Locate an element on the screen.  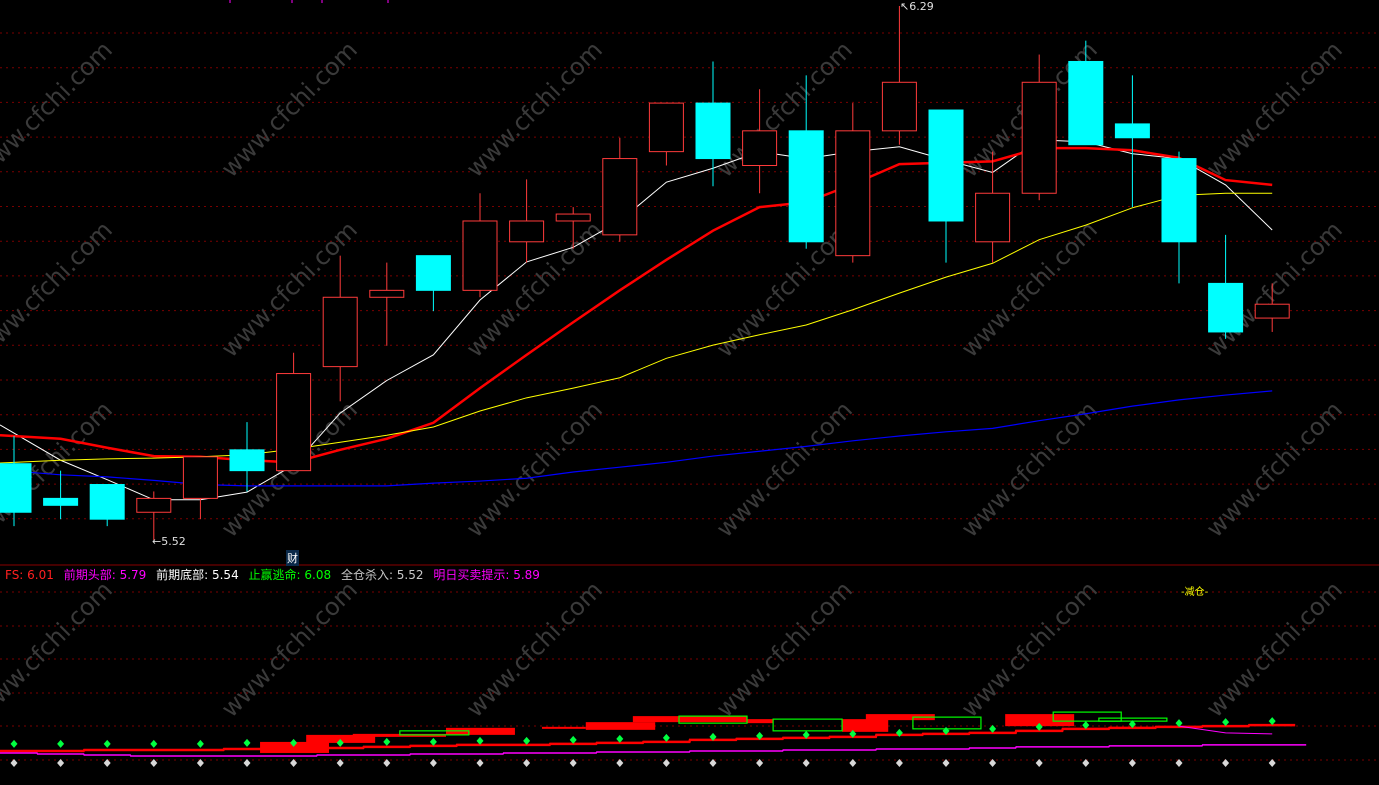
legend-full-buy: 全仓杀入: 5.52 is located at coordinates (382, 575).